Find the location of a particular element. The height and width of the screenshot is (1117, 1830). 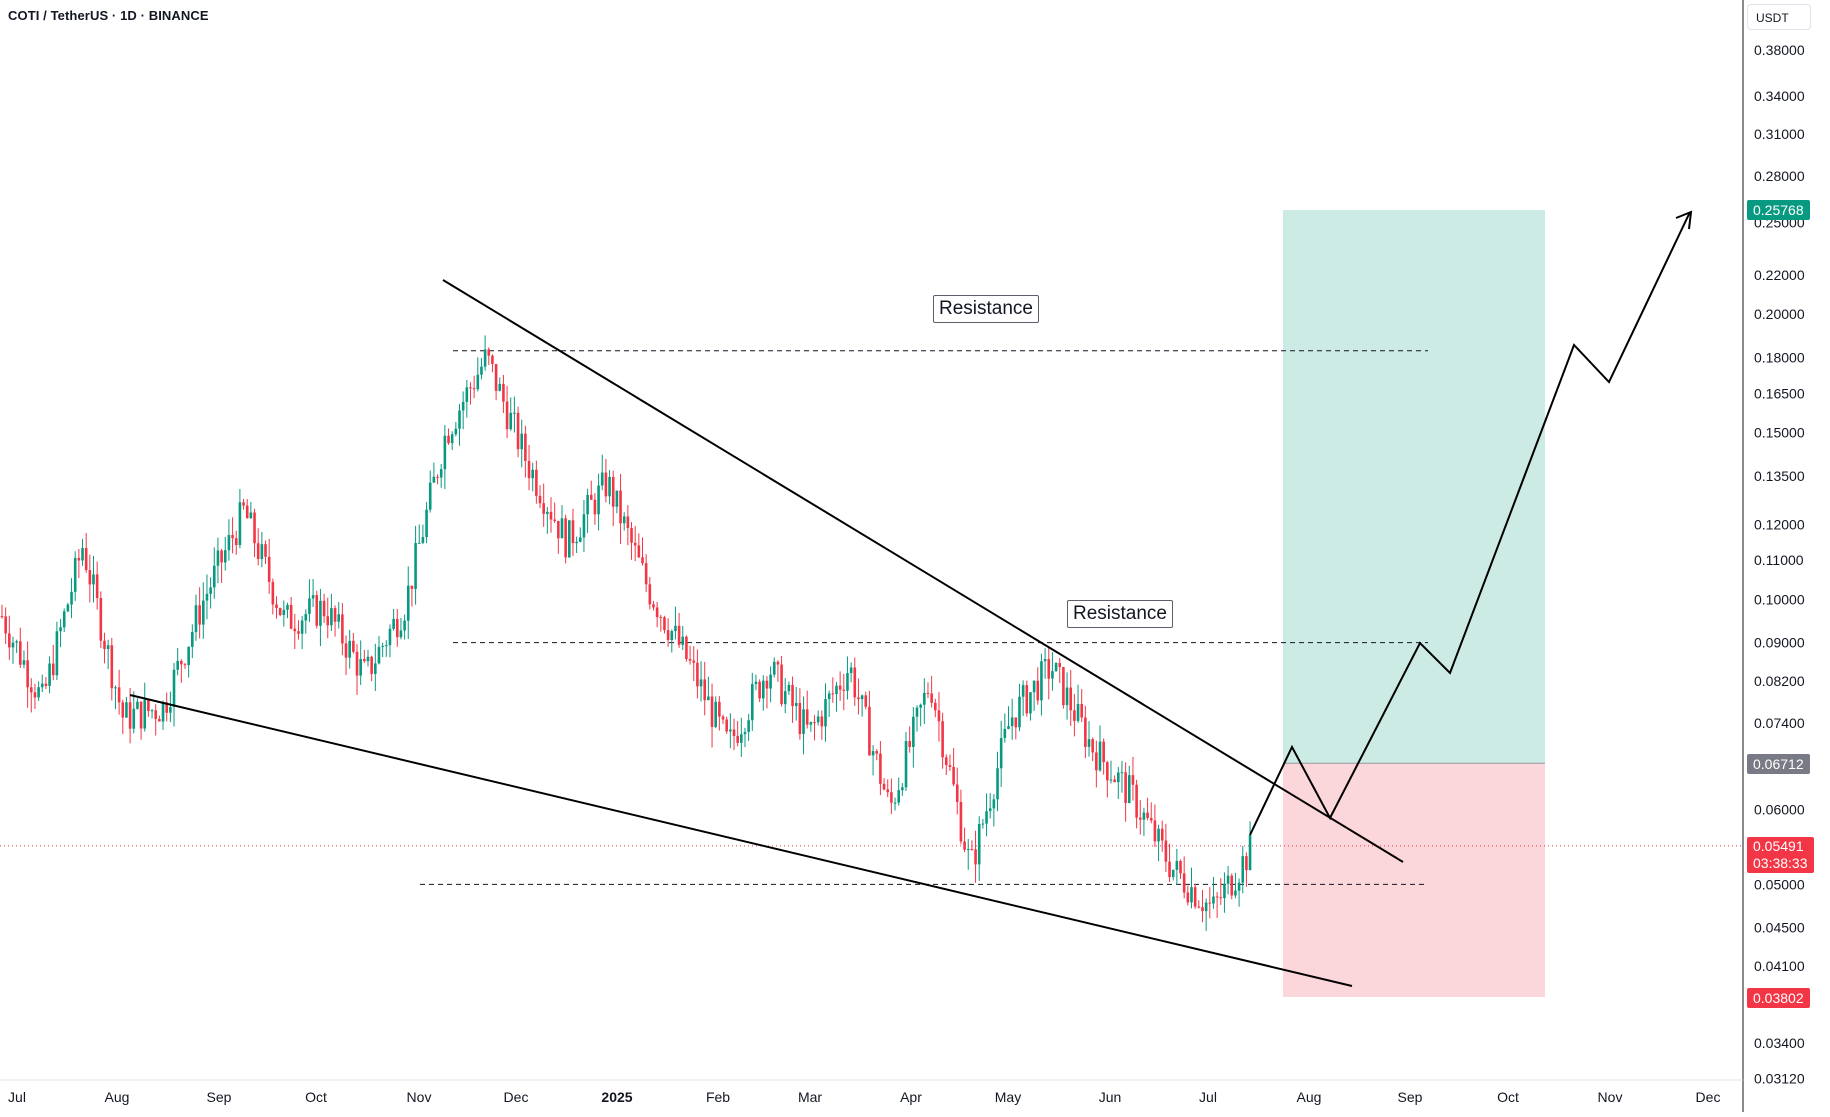

resistance-label-upper: Resistance is located at coordinates (986, 309).